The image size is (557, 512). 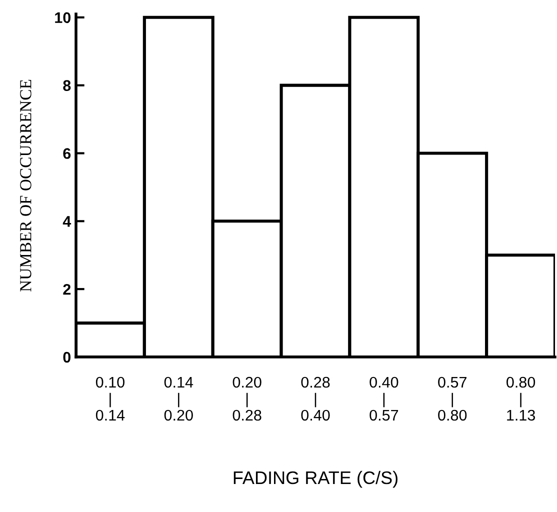 I want to click on x-tick-label: 0.10 | 0.14, so click(x=110, y=398).